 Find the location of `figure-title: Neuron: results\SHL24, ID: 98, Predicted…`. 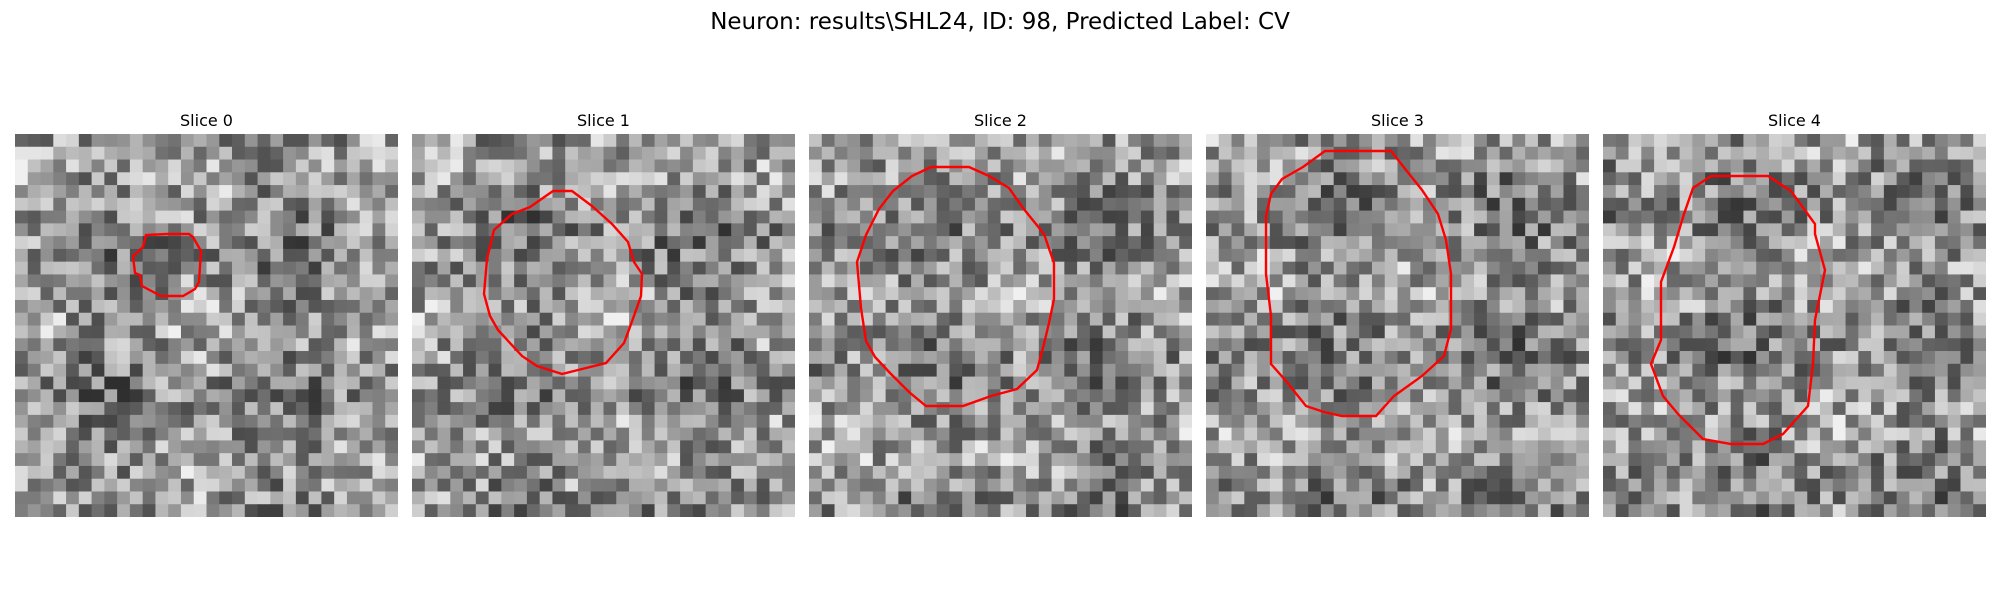

figure-title: Neuron: results\SHL24, ID: 98, Predicted… is located at coordinates (1000, 22).